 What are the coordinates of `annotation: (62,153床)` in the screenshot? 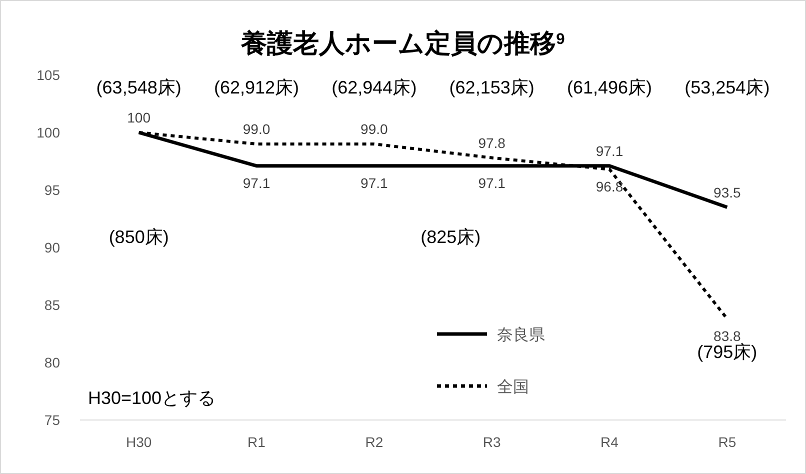 It's located at (491, 88).